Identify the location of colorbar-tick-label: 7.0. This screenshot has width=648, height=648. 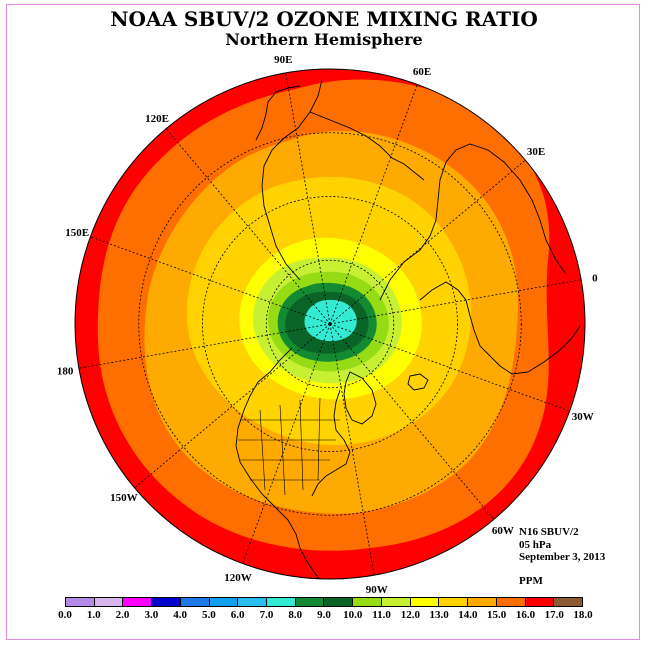
(266, 615).